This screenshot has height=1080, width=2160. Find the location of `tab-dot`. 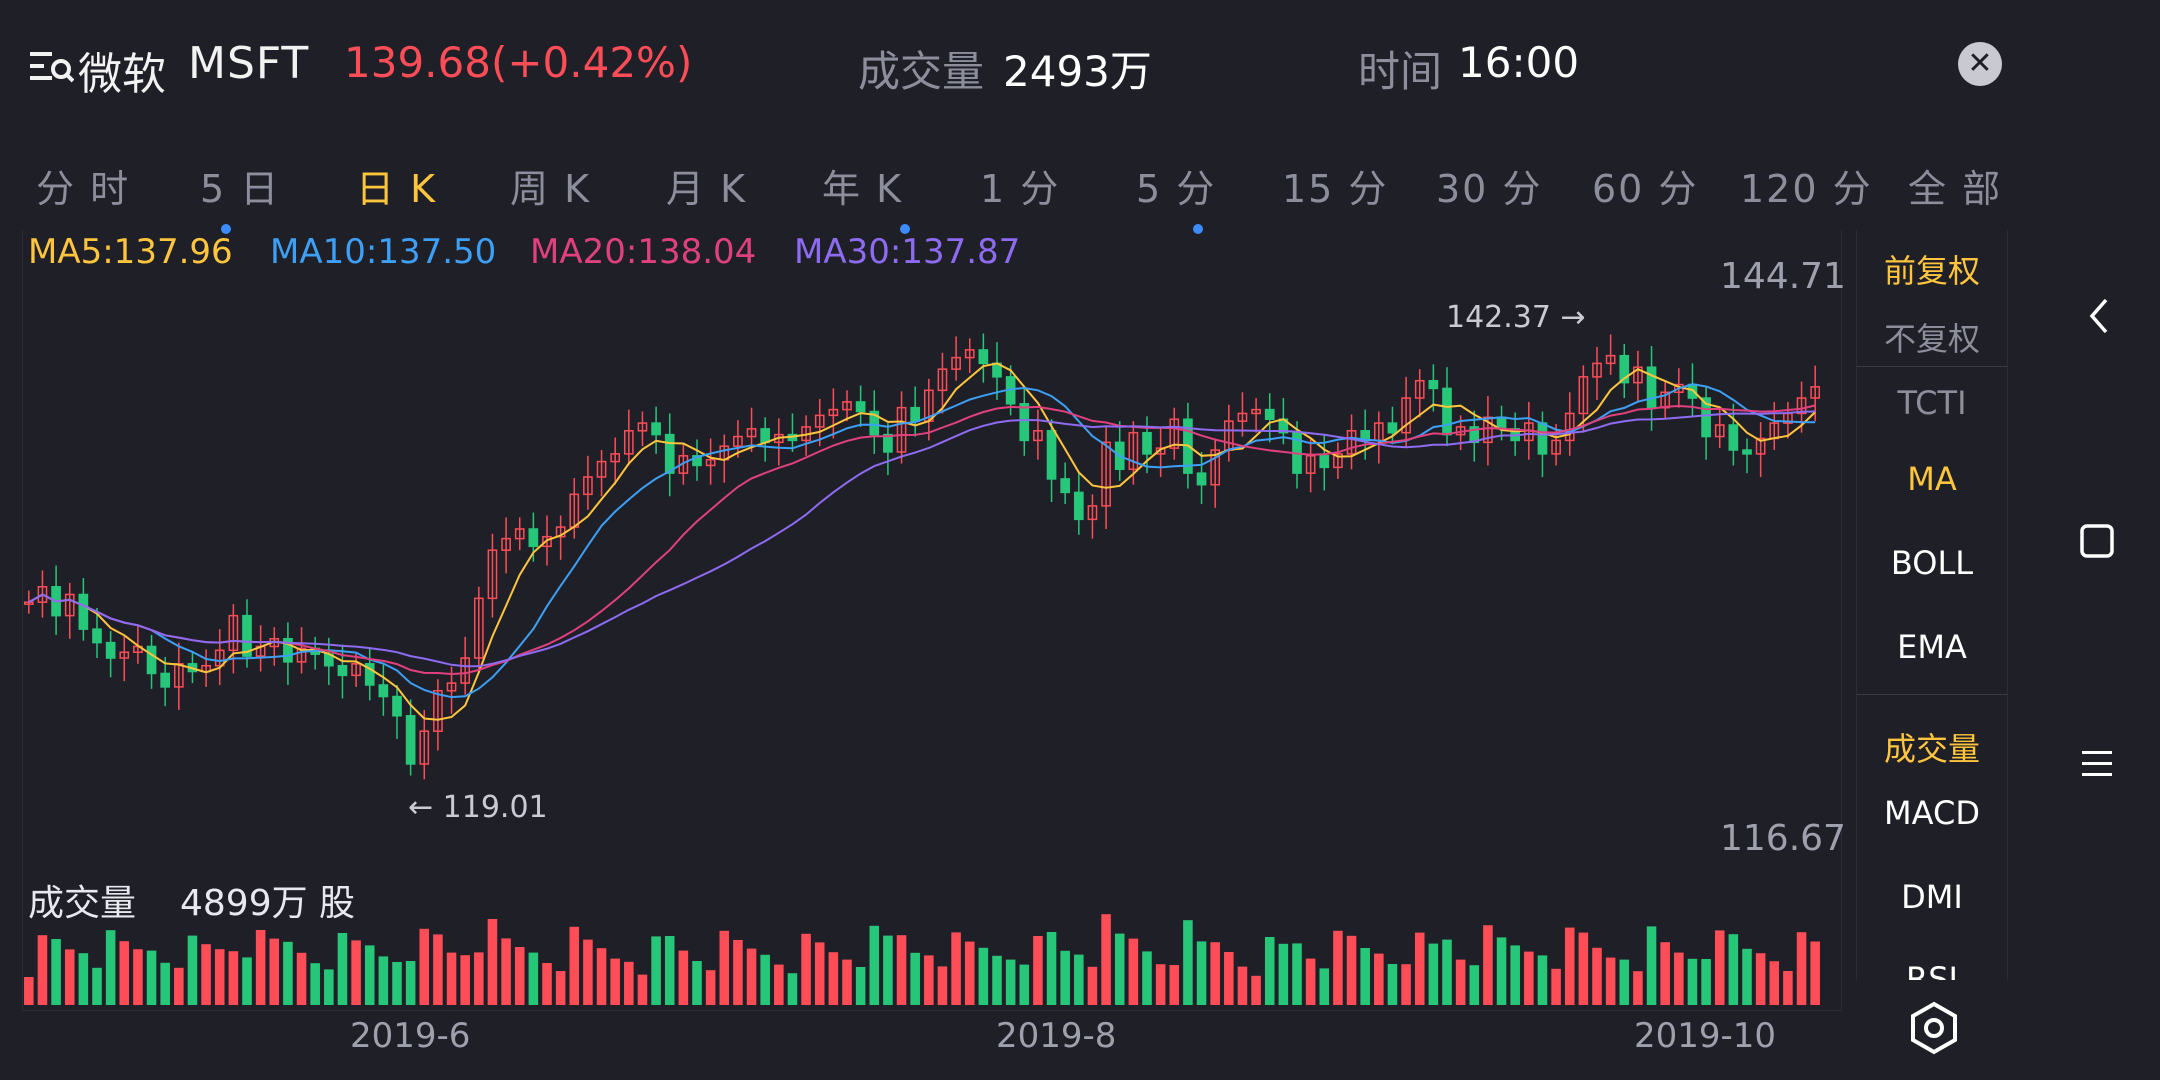

tab-dot is located at coordinates (1198, 229).